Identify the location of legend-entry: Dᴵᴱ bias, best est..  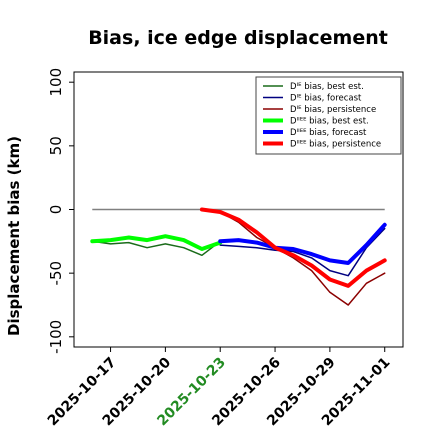
(327, 87).